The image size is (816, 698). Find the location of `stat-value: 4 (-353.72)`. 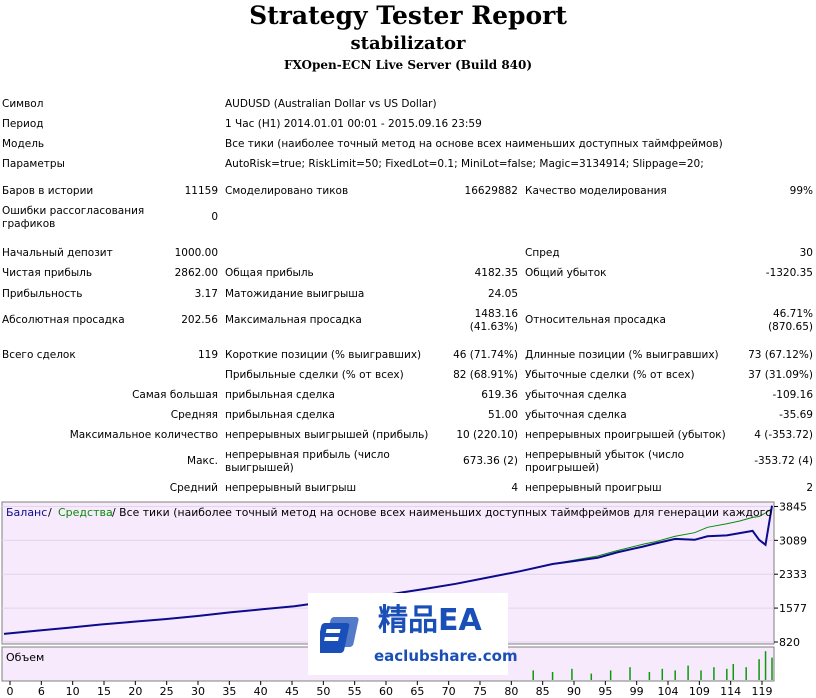

stat-value: 4 (-353.72) is located at coordinates (783, 435).